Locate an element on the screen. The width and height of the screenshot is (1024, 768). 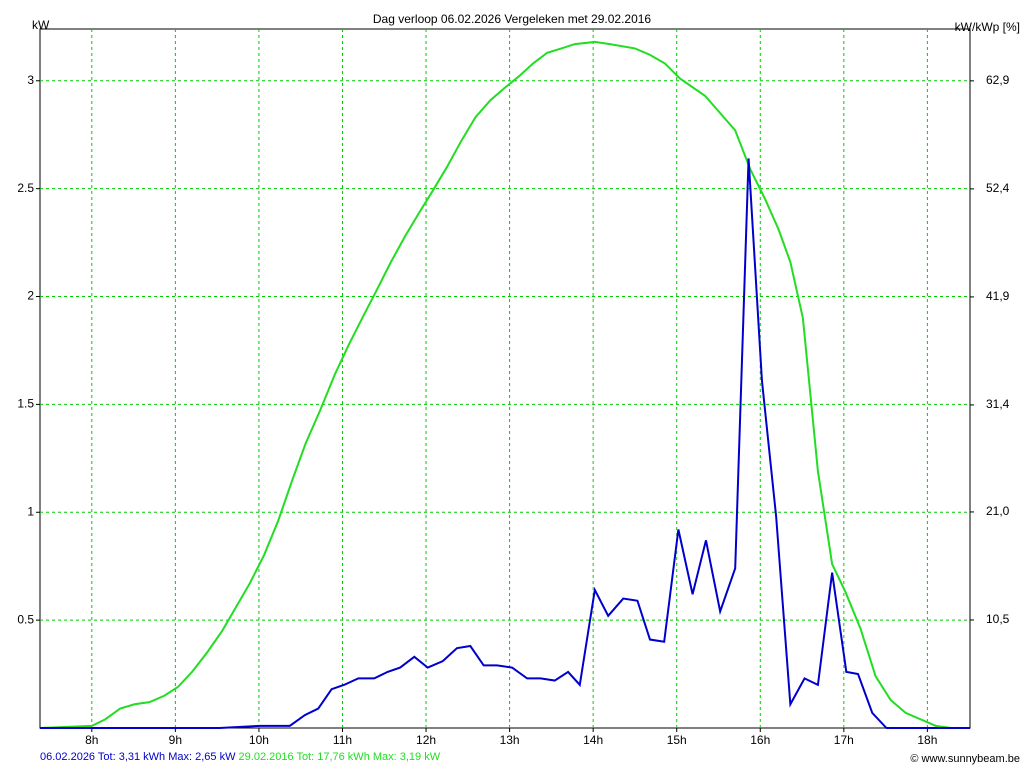
y2-tick-label: 31,4 is located at coordinates (998, 404).